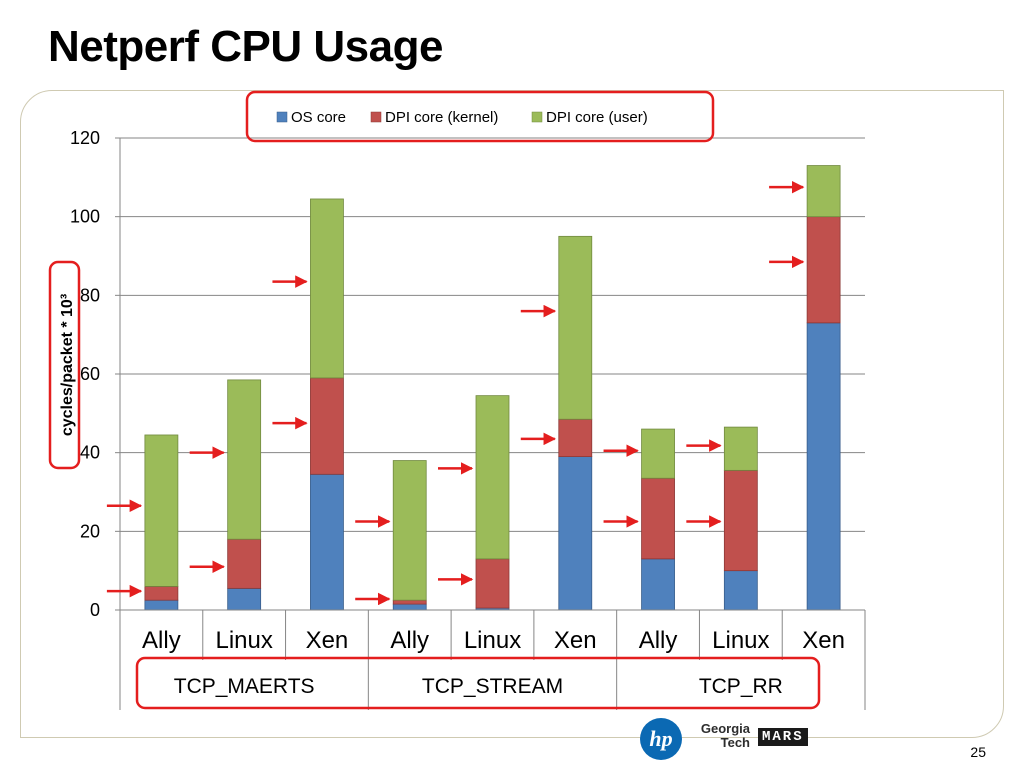 The height and width of the screenshot is (768, 1024). I want to click on y-axis-label: cycles/packet * 10³, so click(67, 365).